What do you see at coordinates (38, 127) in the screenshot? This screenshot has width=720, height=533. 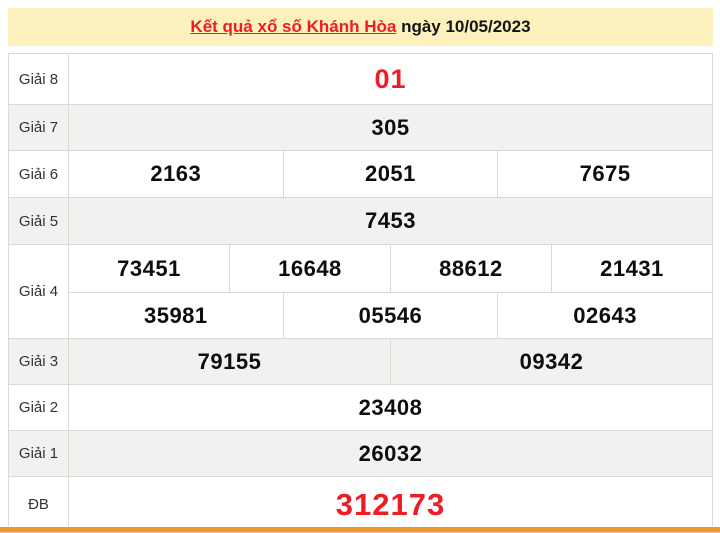 I see `prize-label: Giải 7` at bounding box center [38, 127].